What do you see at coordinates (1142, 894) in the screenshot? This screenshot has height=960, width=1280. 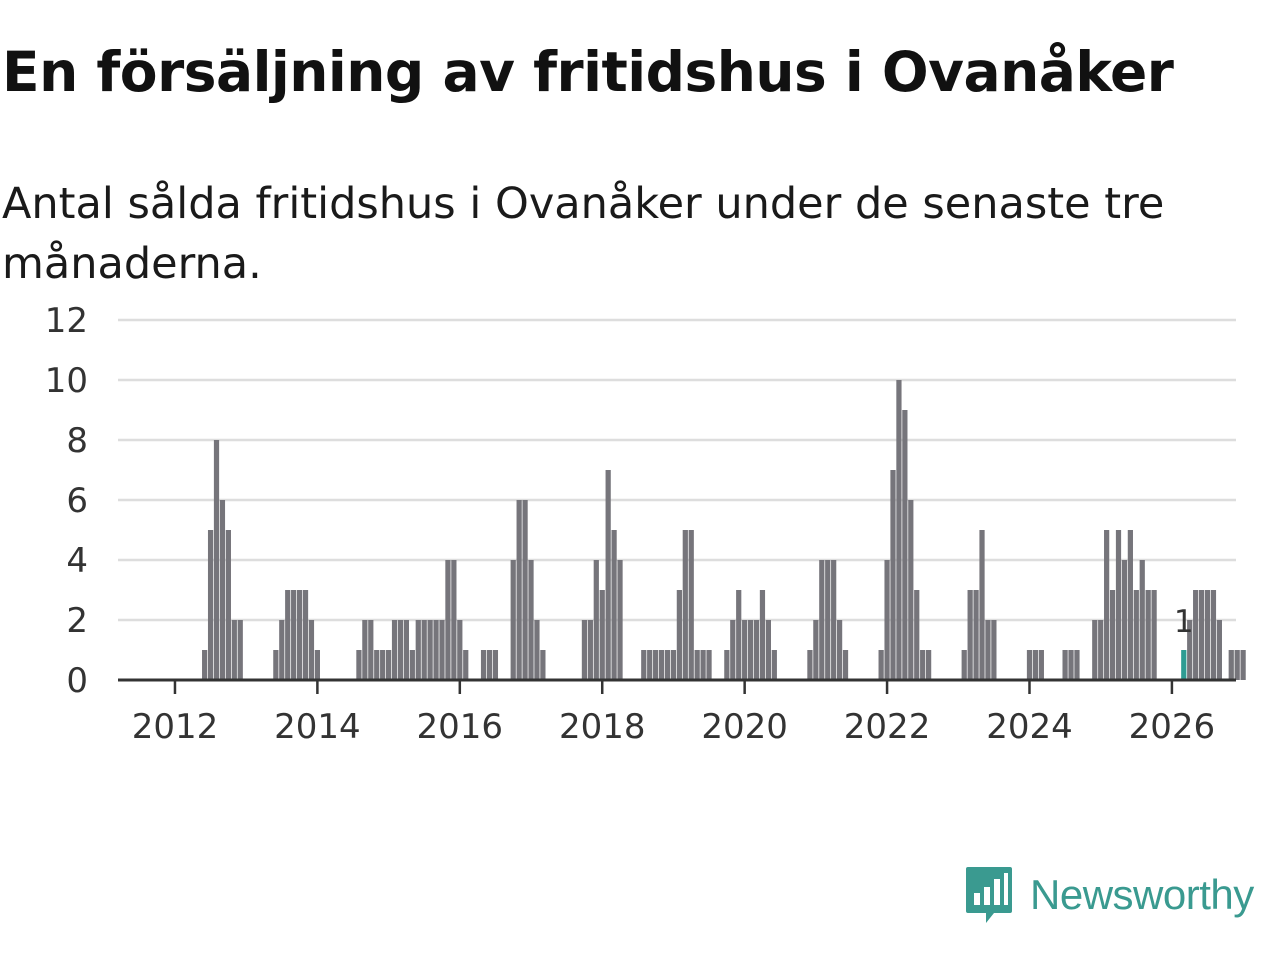 I see `brand-name: Newsworthy` at bounding box center [1142, 894].